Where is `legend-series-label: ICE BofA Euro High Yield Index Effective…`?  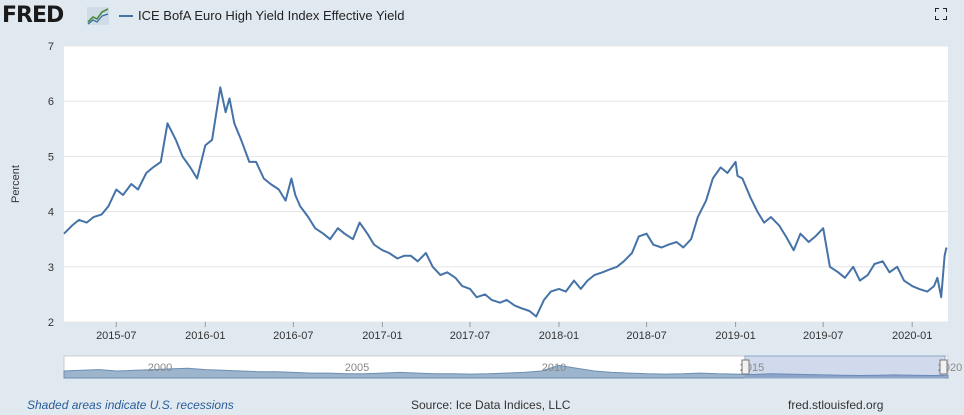 legend-series-label: ICE BofA Euro High Yield Index Effective… is located at coordinates (271, 15).